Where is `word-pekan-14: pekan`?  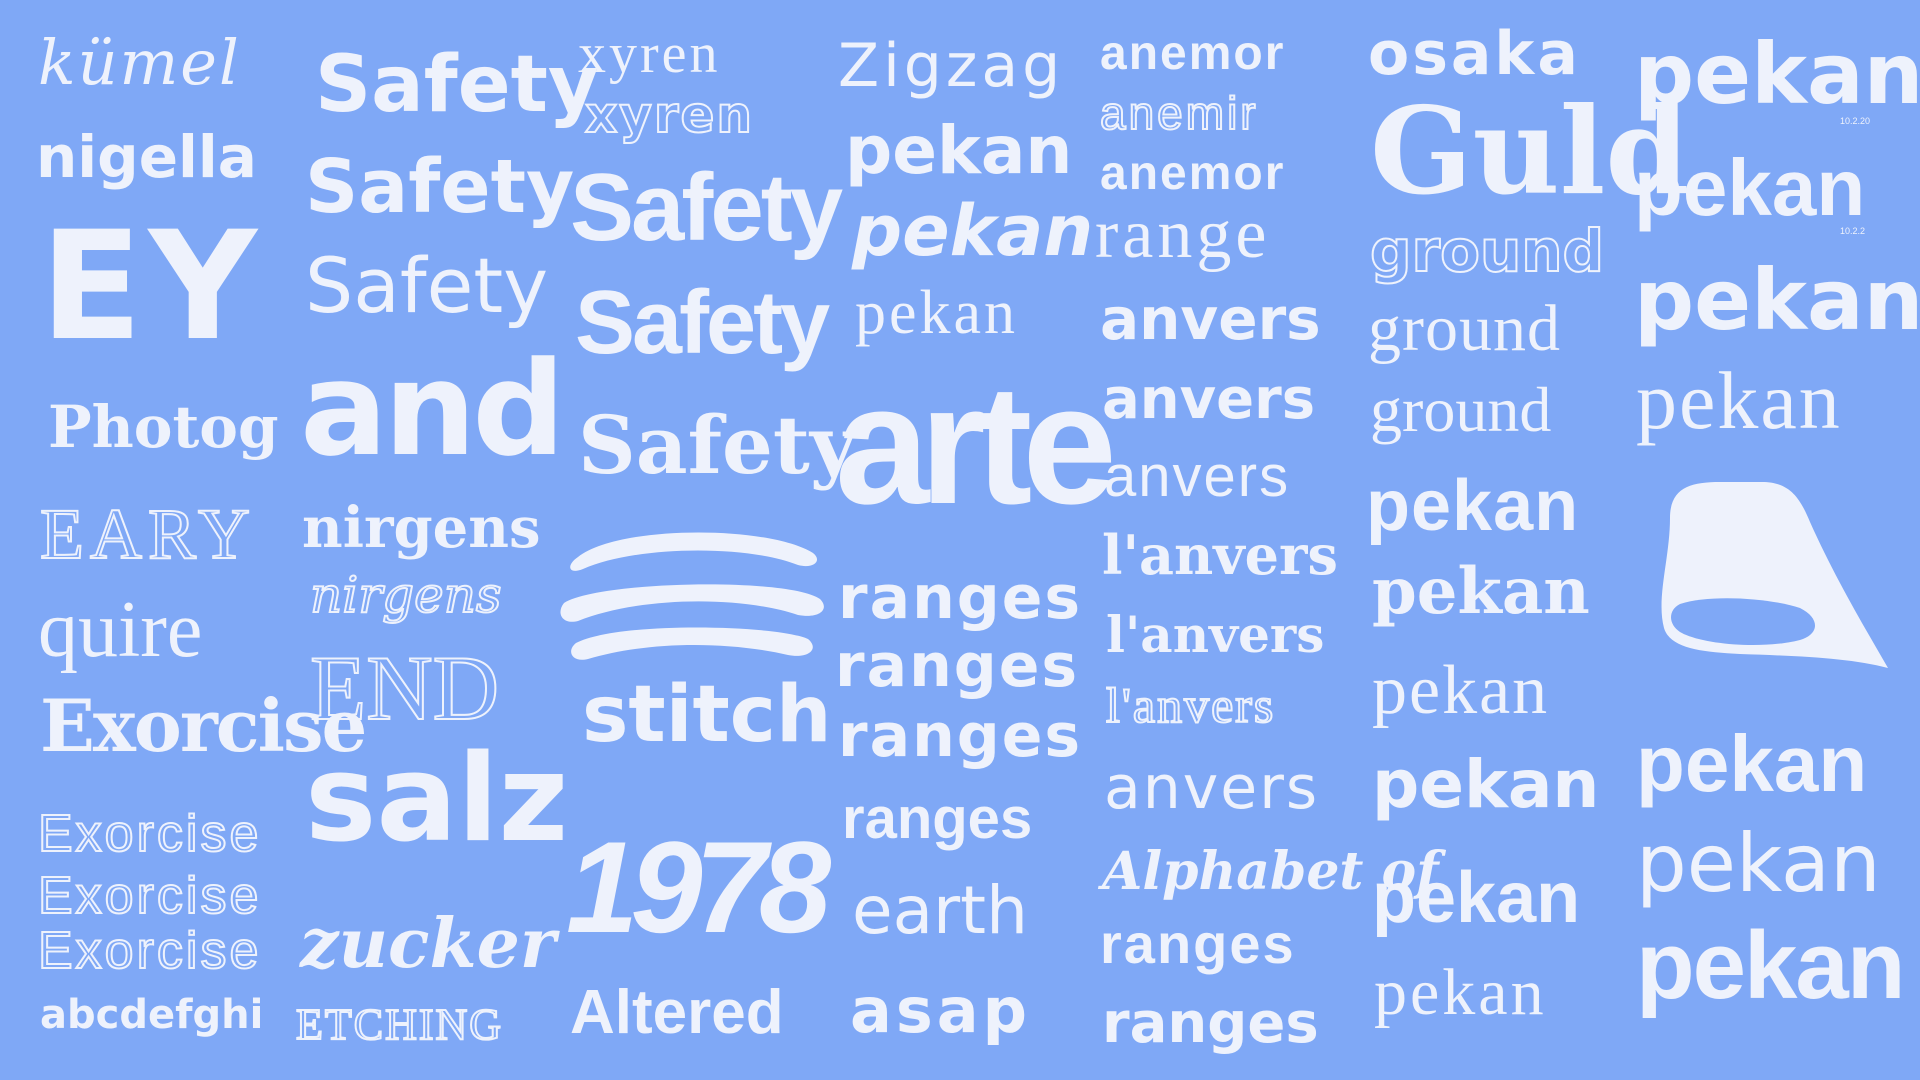 word-pekan-14: pekan is located at coordinates (1752, 763).